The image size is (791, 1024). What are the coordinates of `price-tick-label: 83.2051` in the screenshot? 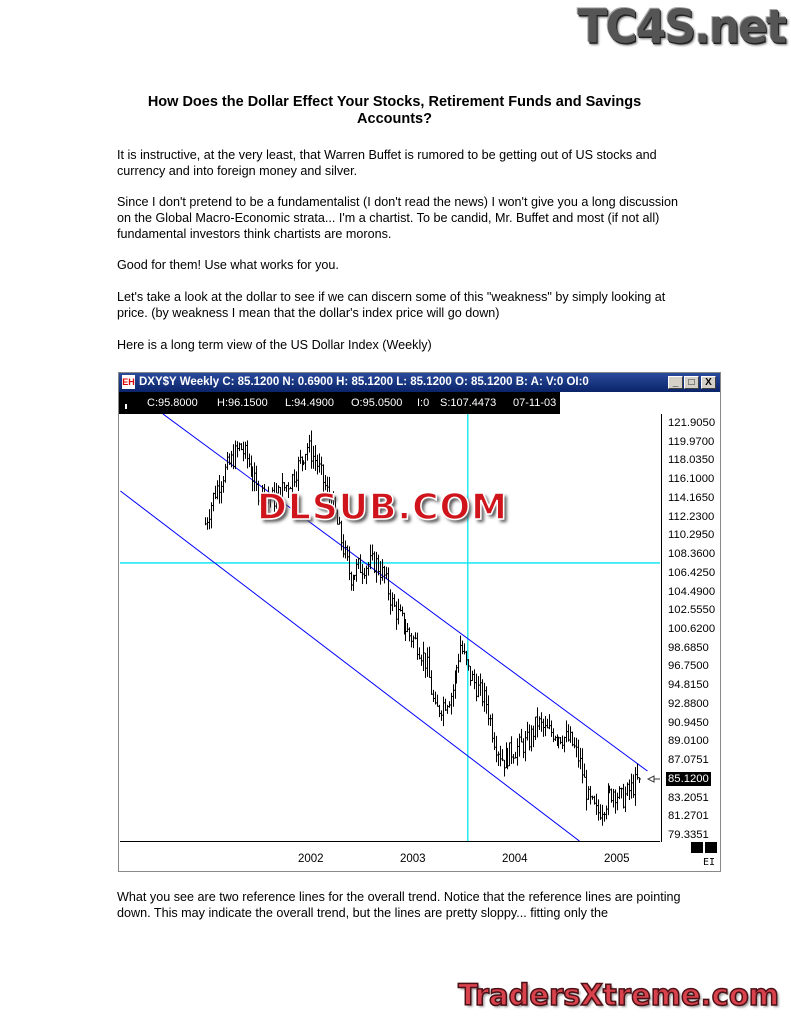 It's located at (688, 797).